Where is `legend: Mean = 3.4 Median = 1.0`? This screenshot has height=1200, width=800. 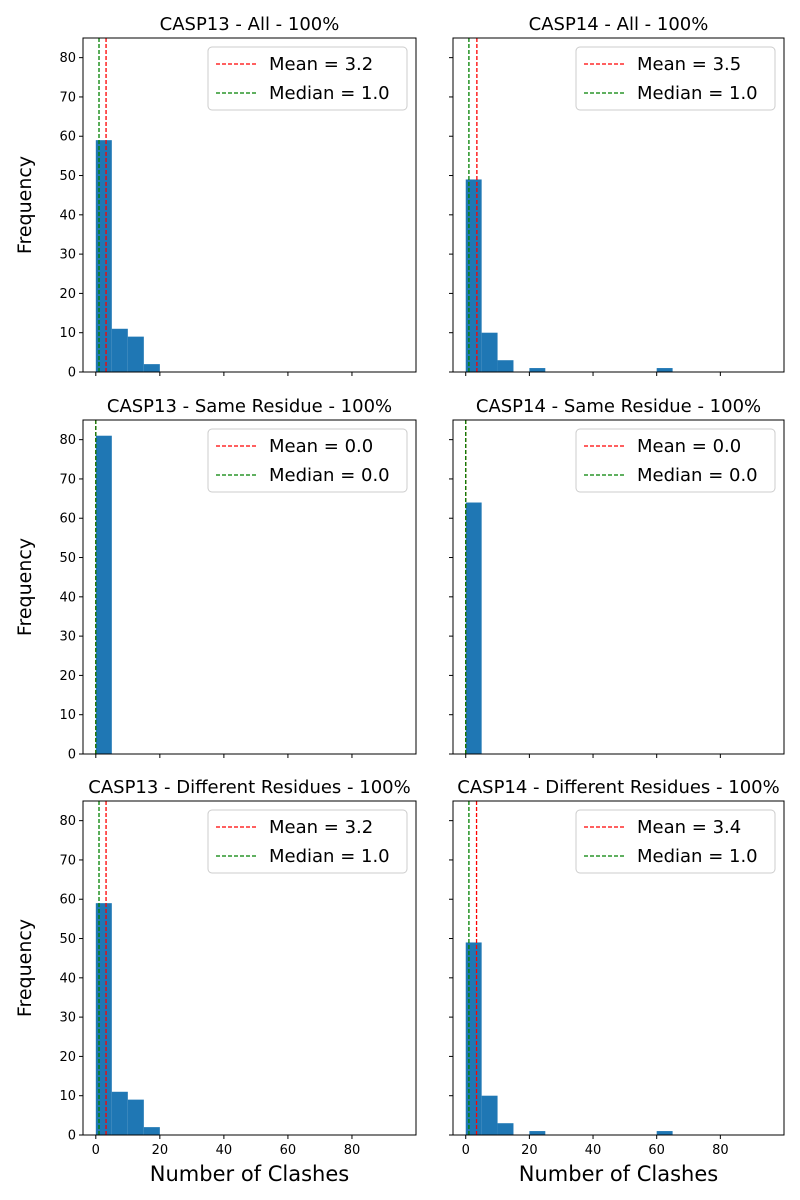
legend: Mean = 3.4 Median = 1.0 is located at coordinates (675, 841).